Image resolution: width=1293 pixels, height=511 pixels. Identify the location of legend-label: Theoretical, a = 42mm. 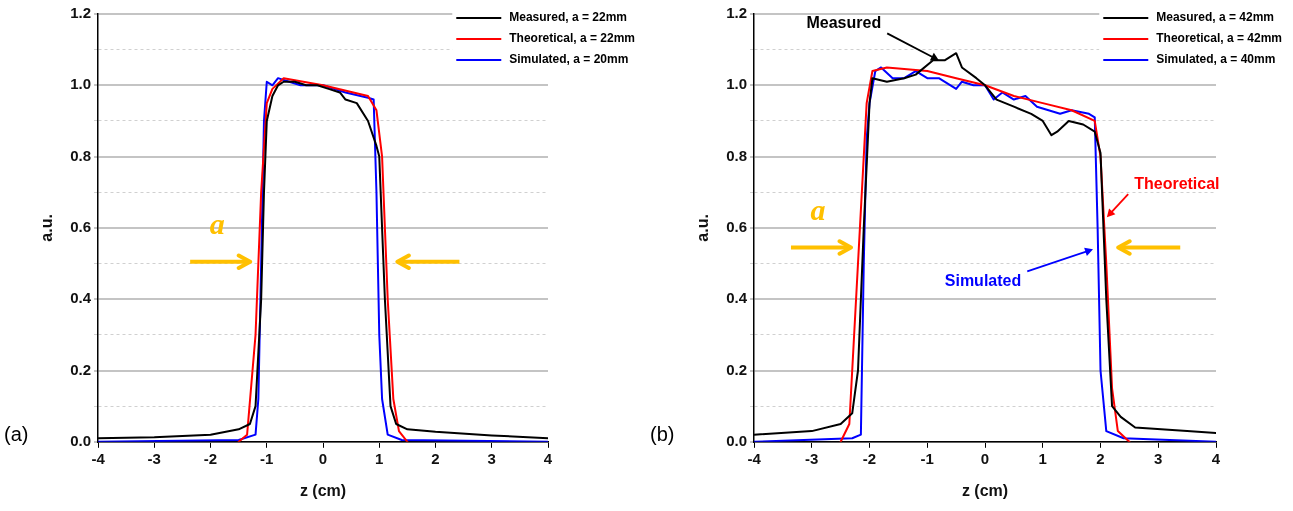
(1219, 38).